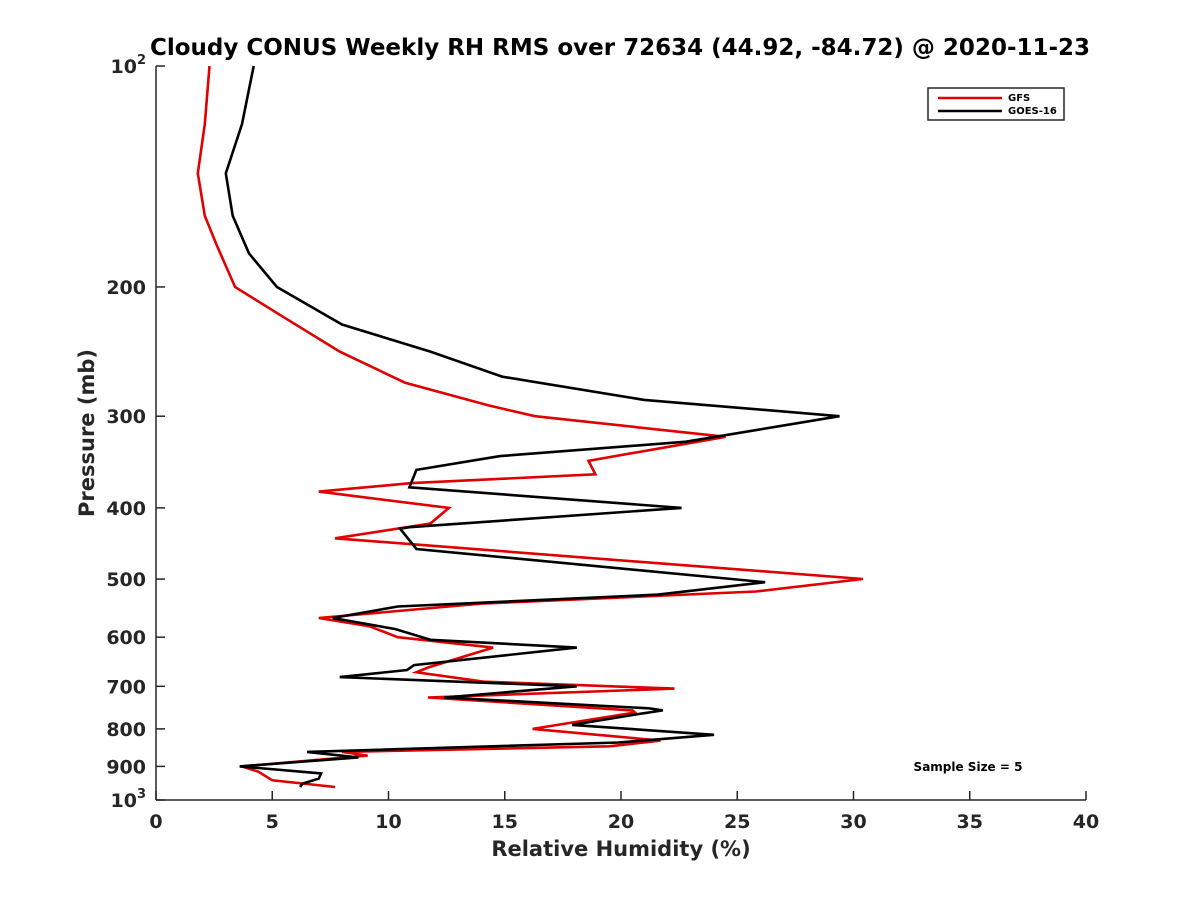 This screenshot has height=900, width=1200. Describe the element at coordinates (135, 432) in the screenshot. I see `y-ticks: 10² 200 300 400 500 600 700 800 900 10³` at that location.